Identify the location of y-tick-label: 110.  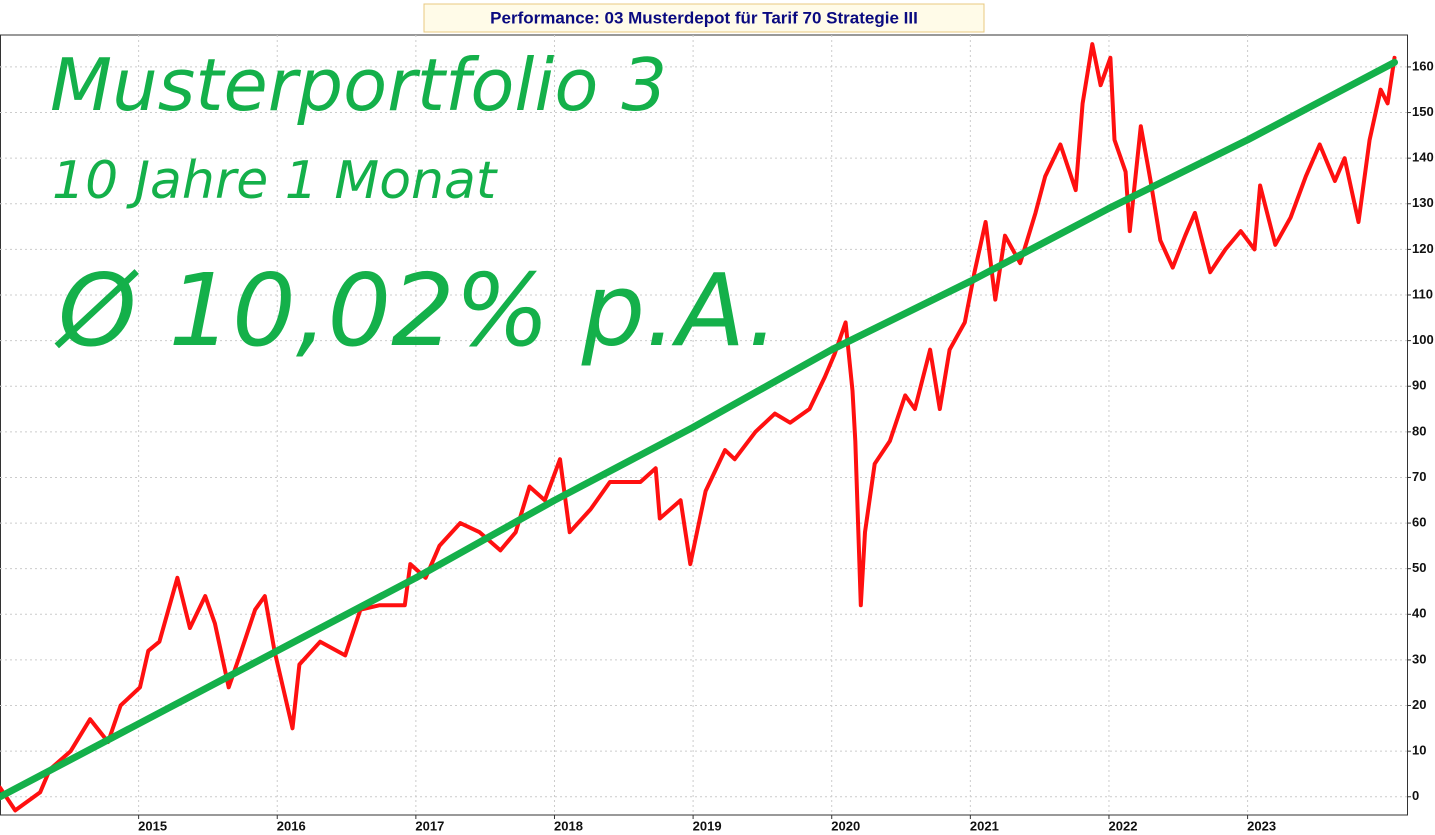
(1422, 293).